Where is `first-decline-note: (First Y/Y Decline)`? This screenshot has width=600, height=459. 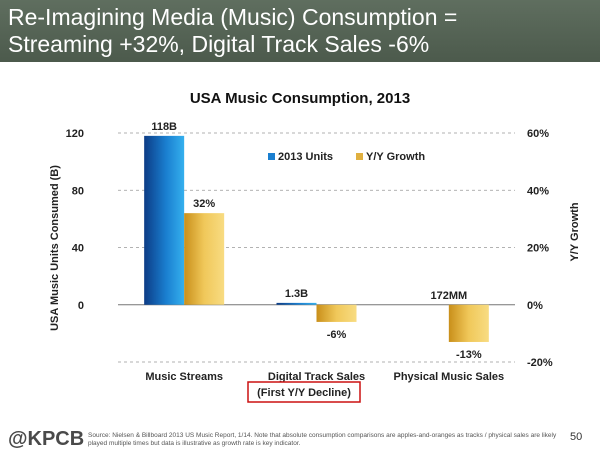 first-decline-note: (First Y/Y Decline) is located at coordinates (304, 393).